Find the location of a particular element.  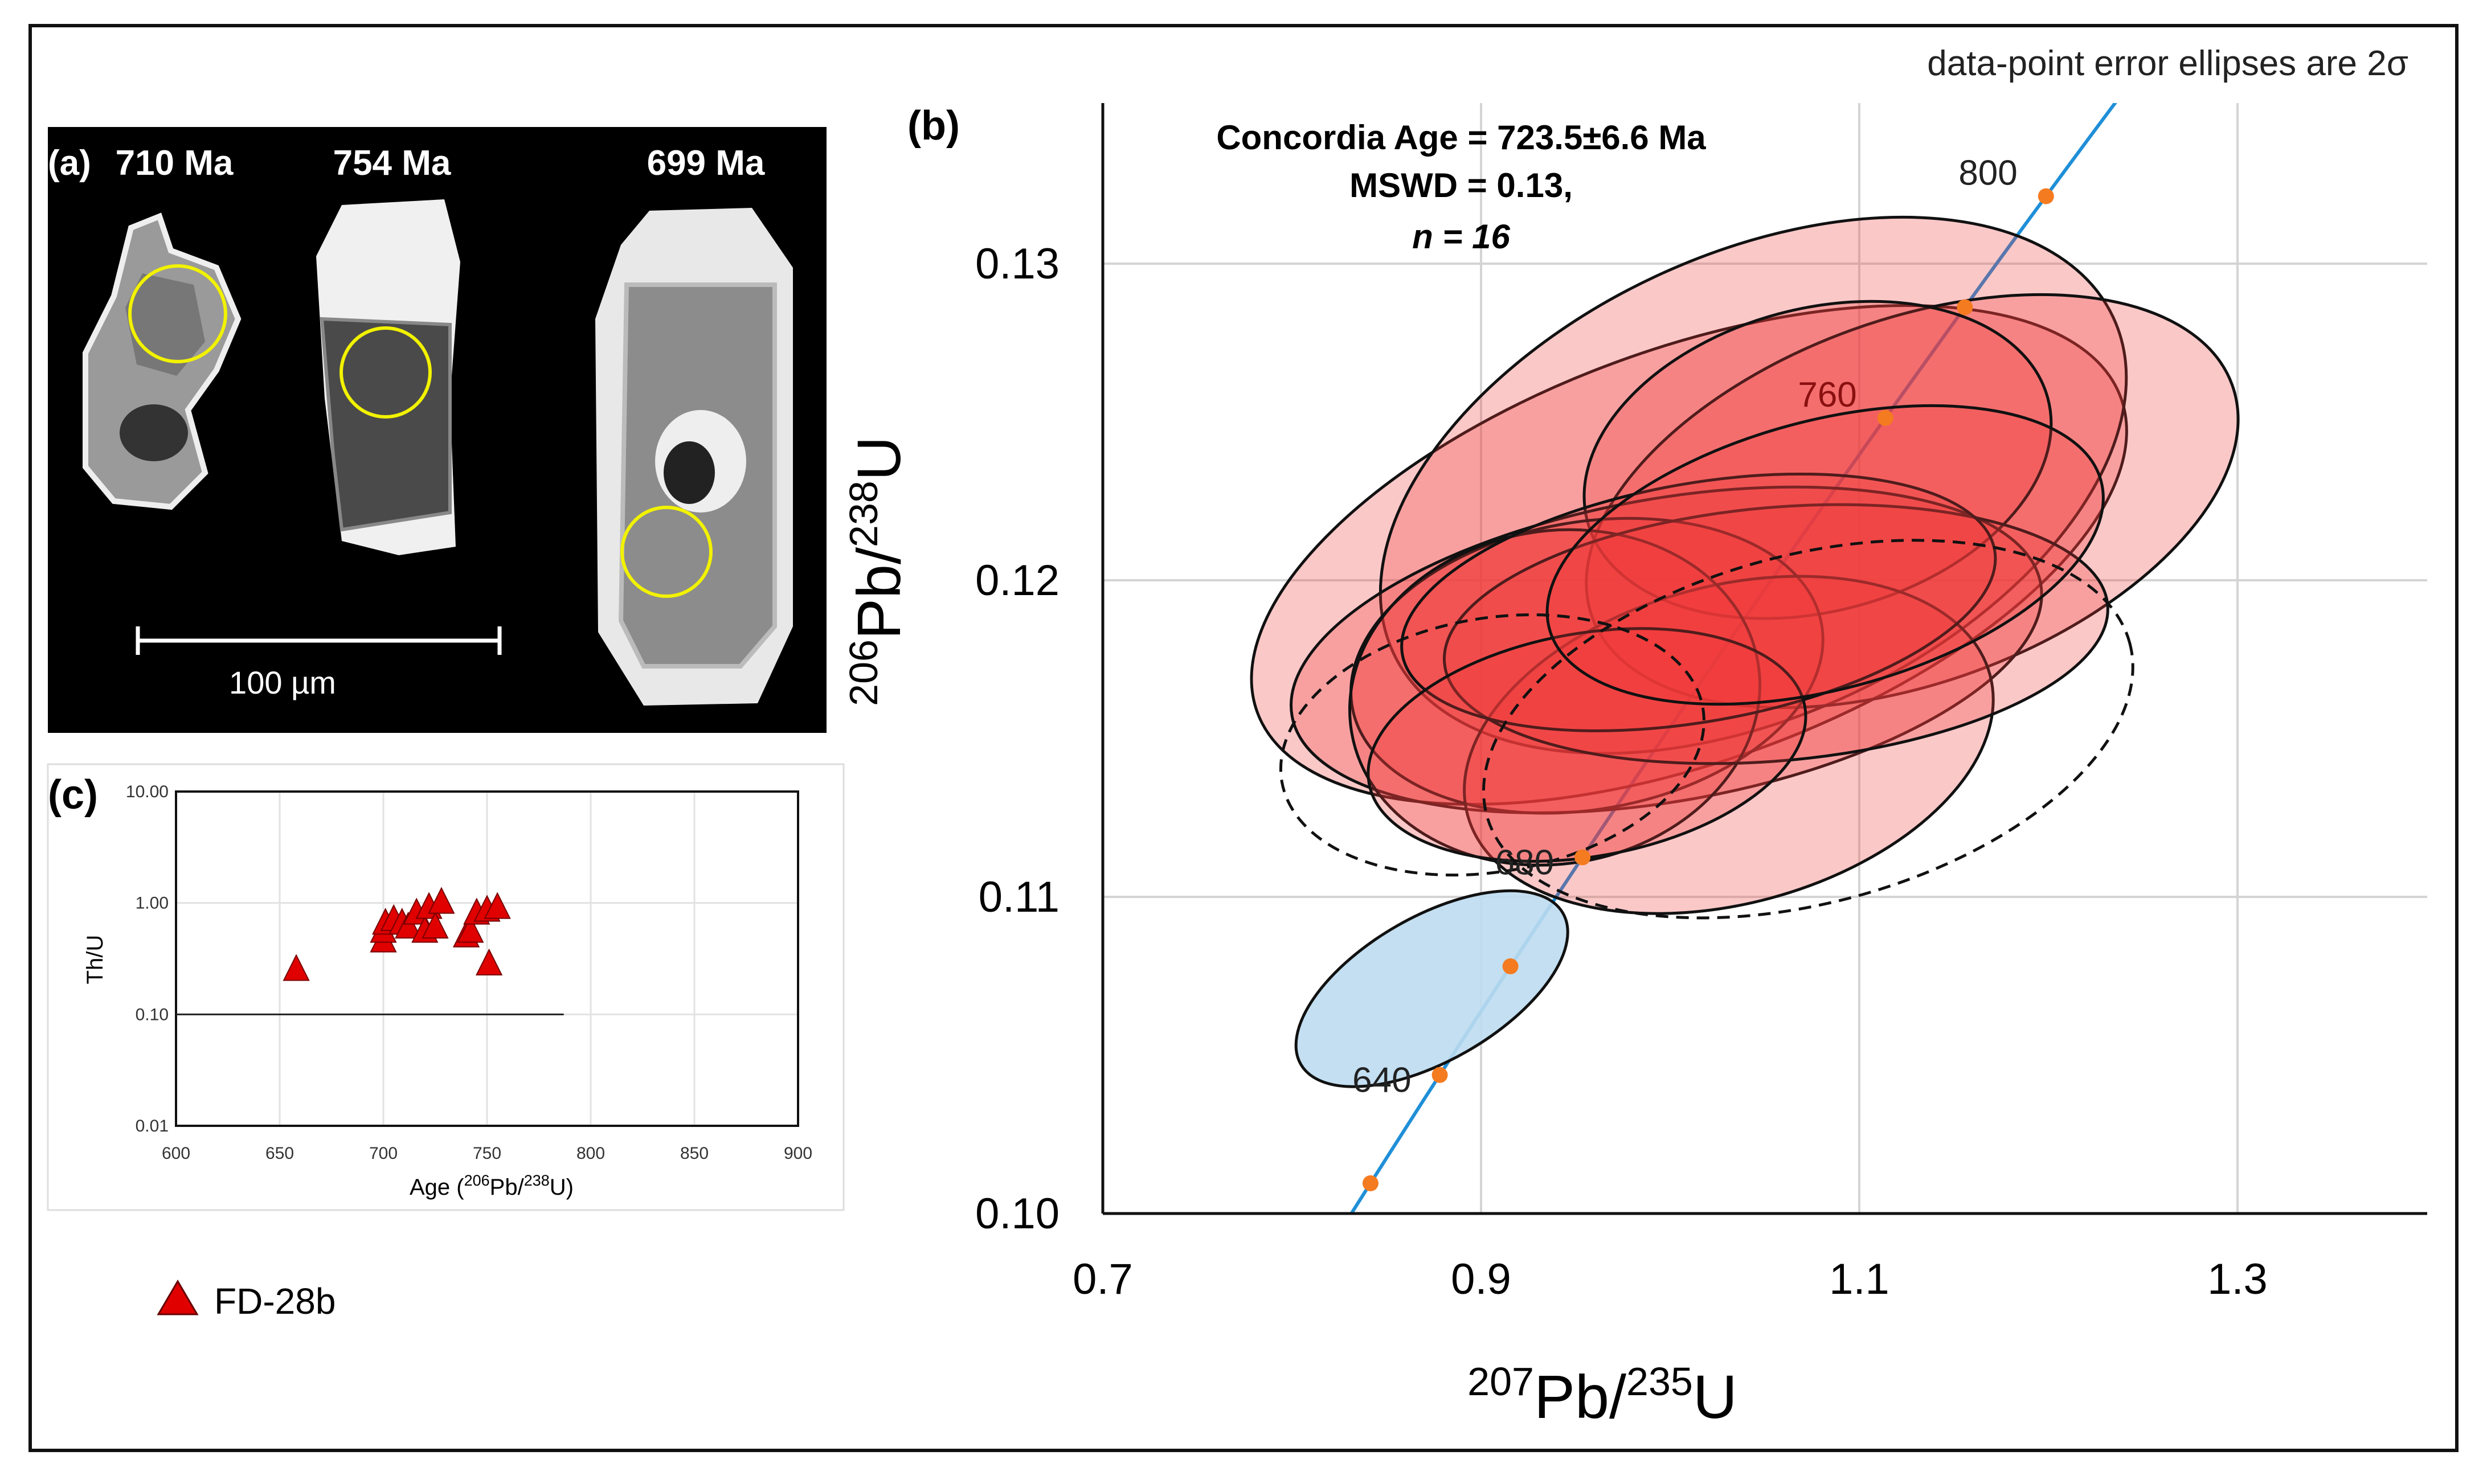

grain-age-1: 710 Ma is located at coordinates (175, 163).